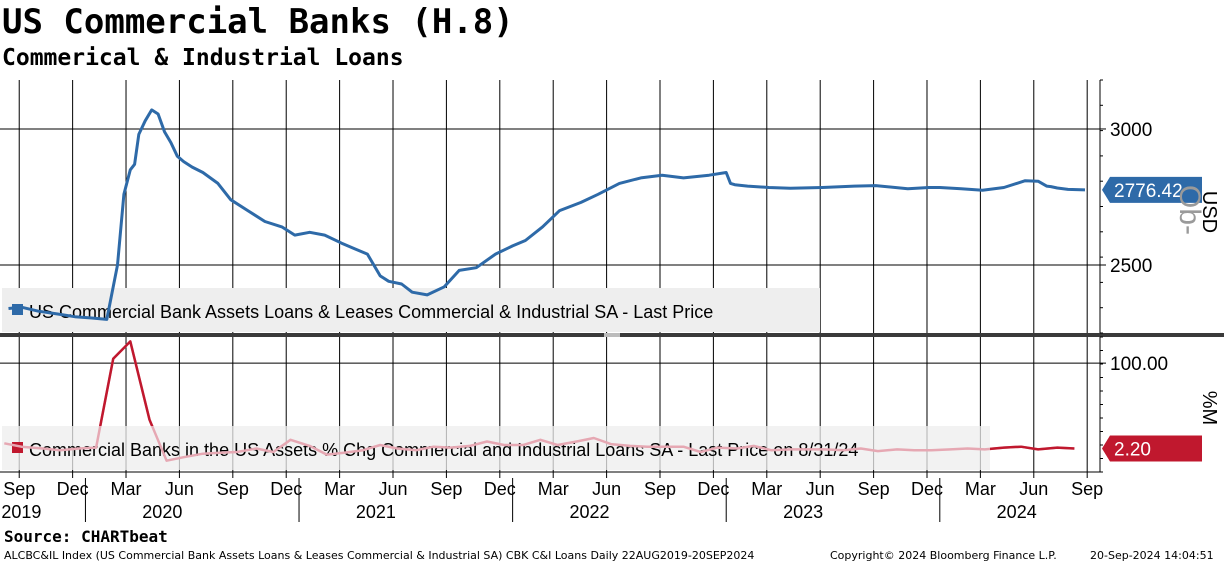 The height and width of the screenshot is (566, 1224). I want to click on footer-copyright: Copyright© 2024 Bloomberg Finance L.P., so click(943, 555).